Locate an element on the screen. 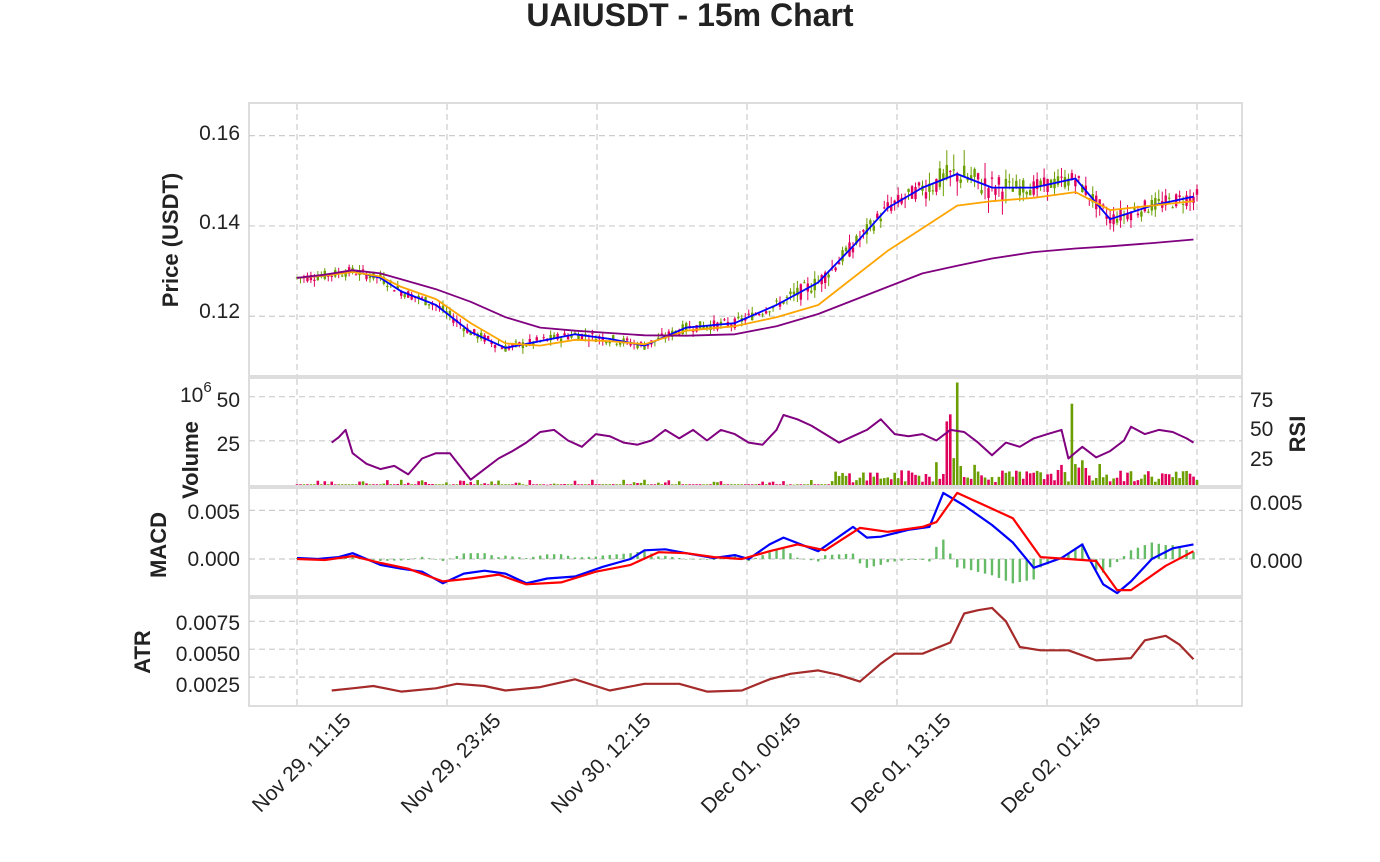 This screenshot has width=1380, height=862. signal-line is located at coordinates (745, 541).